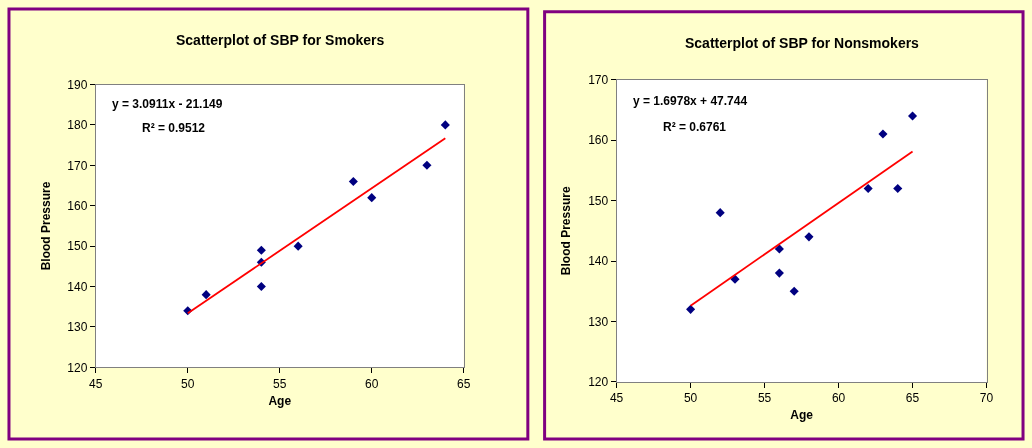 Image resolution: width=1032 pixels, height=448 pixels. What do you see at coordinates (77, 125) in the screenshot?
I see `y-tick-label: 180` at bounding box center [77, 125].